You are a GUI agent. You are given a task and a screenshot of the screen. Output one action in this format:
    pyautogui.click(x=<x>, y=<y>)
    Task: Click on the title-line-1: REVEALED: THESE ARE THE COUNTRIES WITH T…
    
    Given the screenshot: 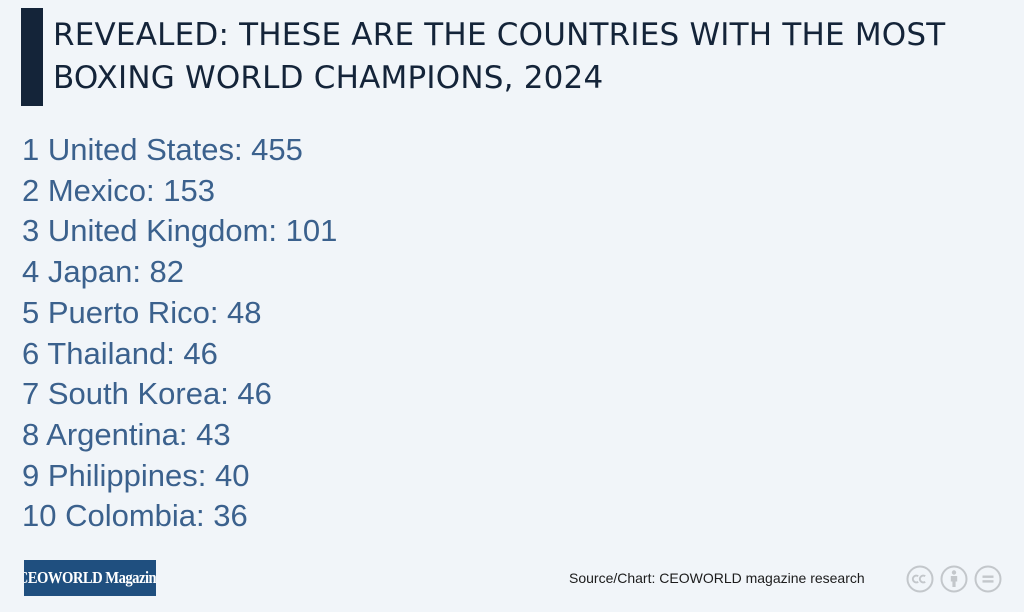 What is the action you would take?
    pyautogui.click(x=499, y=35)
    